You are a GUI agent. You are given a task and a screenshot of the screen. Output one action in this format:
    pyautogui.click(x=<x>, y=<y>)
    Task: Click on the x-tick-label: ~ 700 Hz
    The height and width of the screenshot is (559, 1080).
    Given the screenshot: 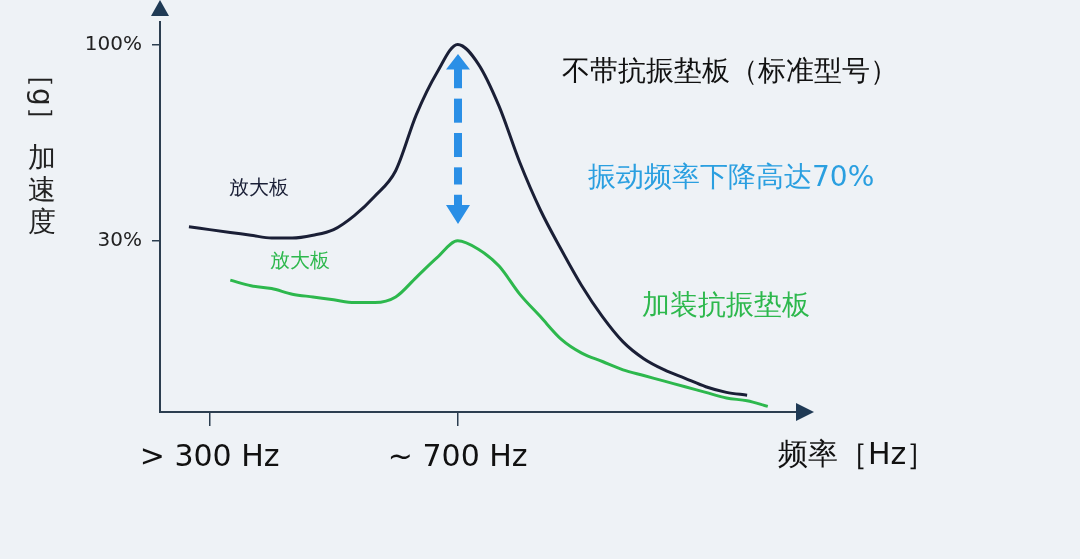 What is the action you would take?
    pyautogui.click(x=457, y=455)
    